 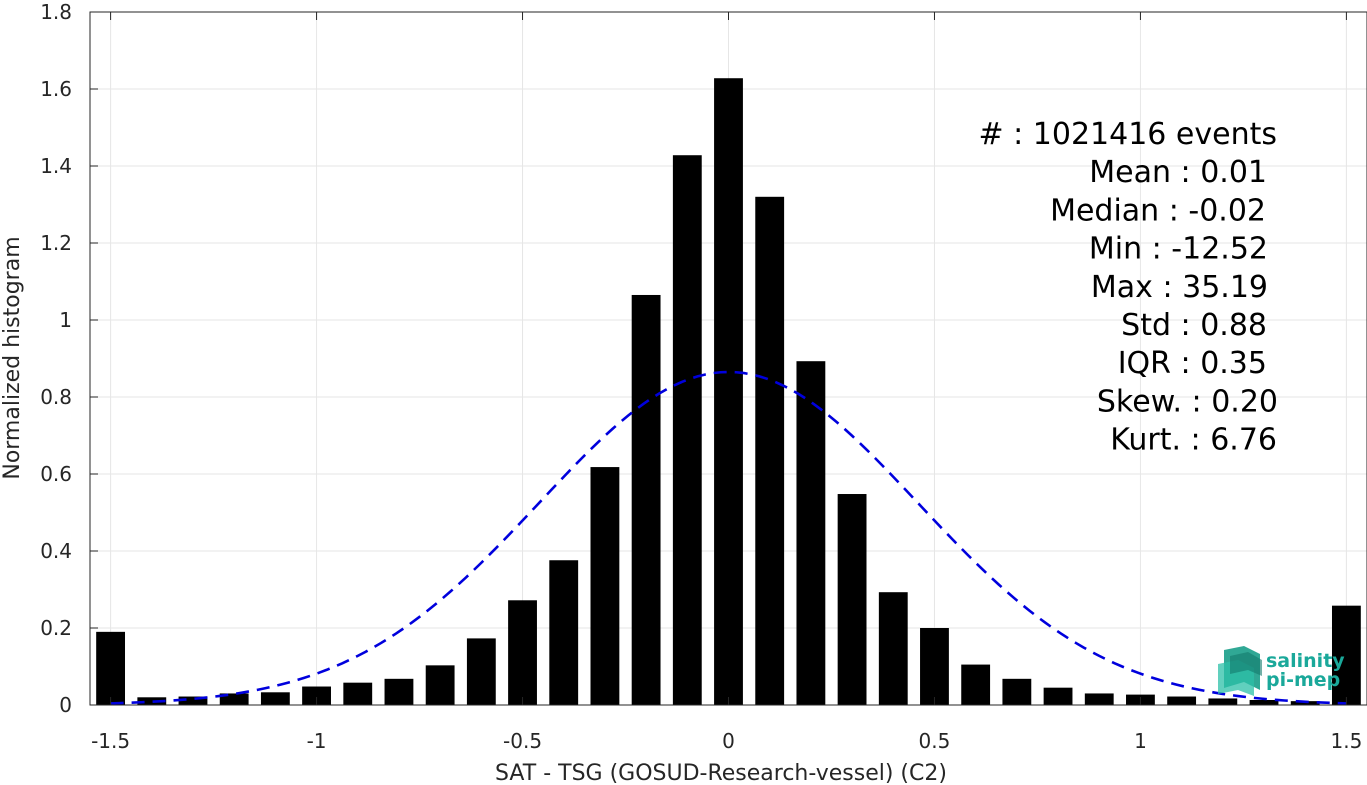 I want to click on x-tick-label: 0, so click(x=728, y=741).